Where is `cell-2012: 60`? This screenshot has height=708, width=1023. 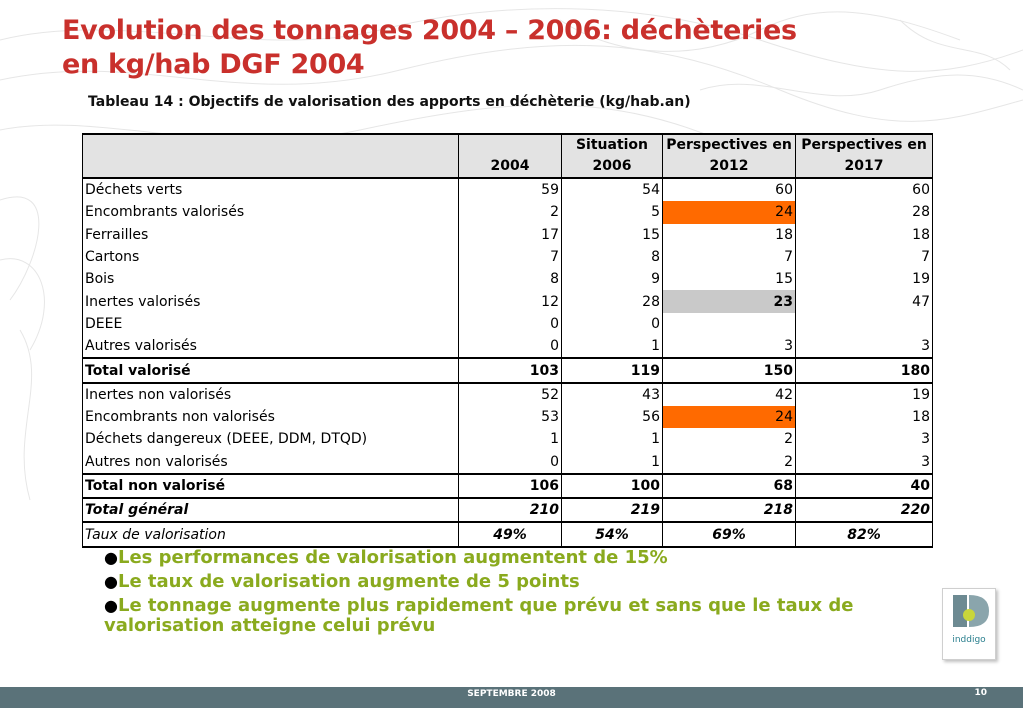 cell-2012: 60 is located at coordinates (729, 190).